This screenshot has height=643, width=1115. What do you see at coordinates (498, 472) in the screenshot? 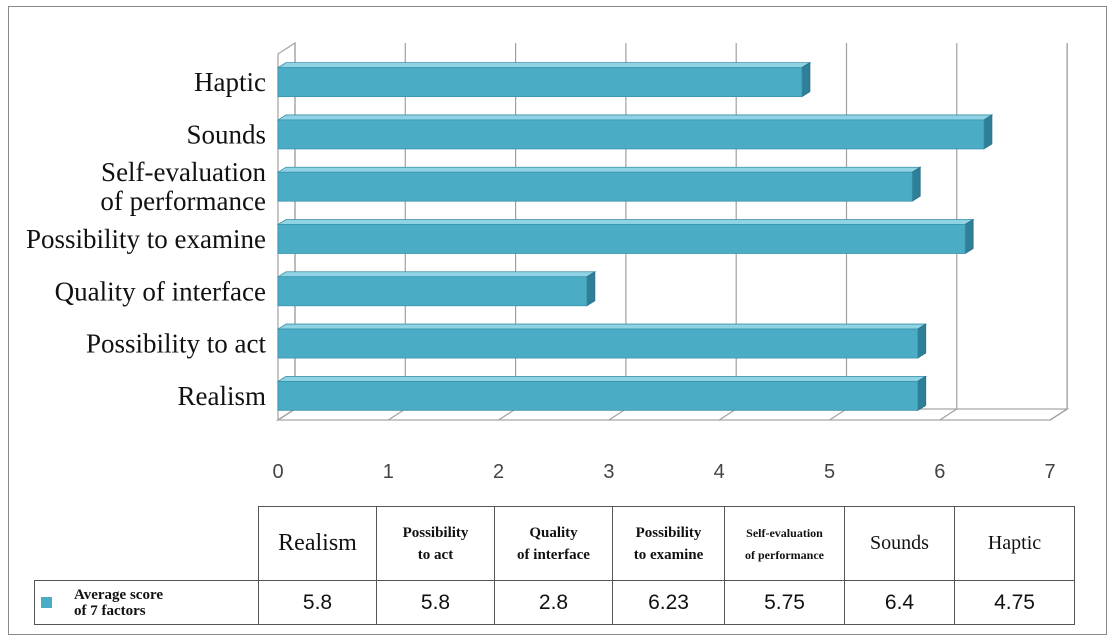
I see `x-tick-label: 2` at bounding box center [498, 472].